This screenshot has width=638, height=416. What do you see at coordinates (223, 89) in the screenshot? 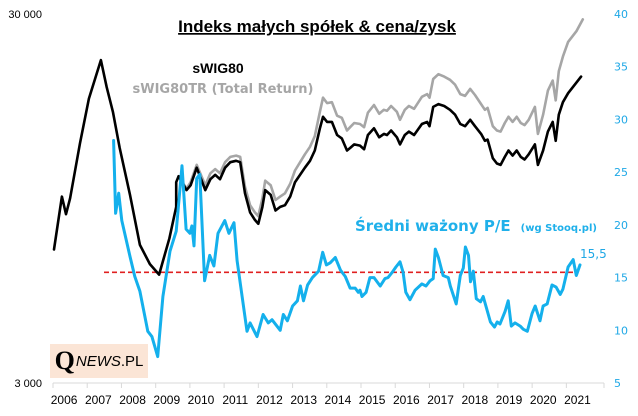
I see `legend-swig80tr: sWIG80TR (Total Return)` at bounding box center [223, 89].